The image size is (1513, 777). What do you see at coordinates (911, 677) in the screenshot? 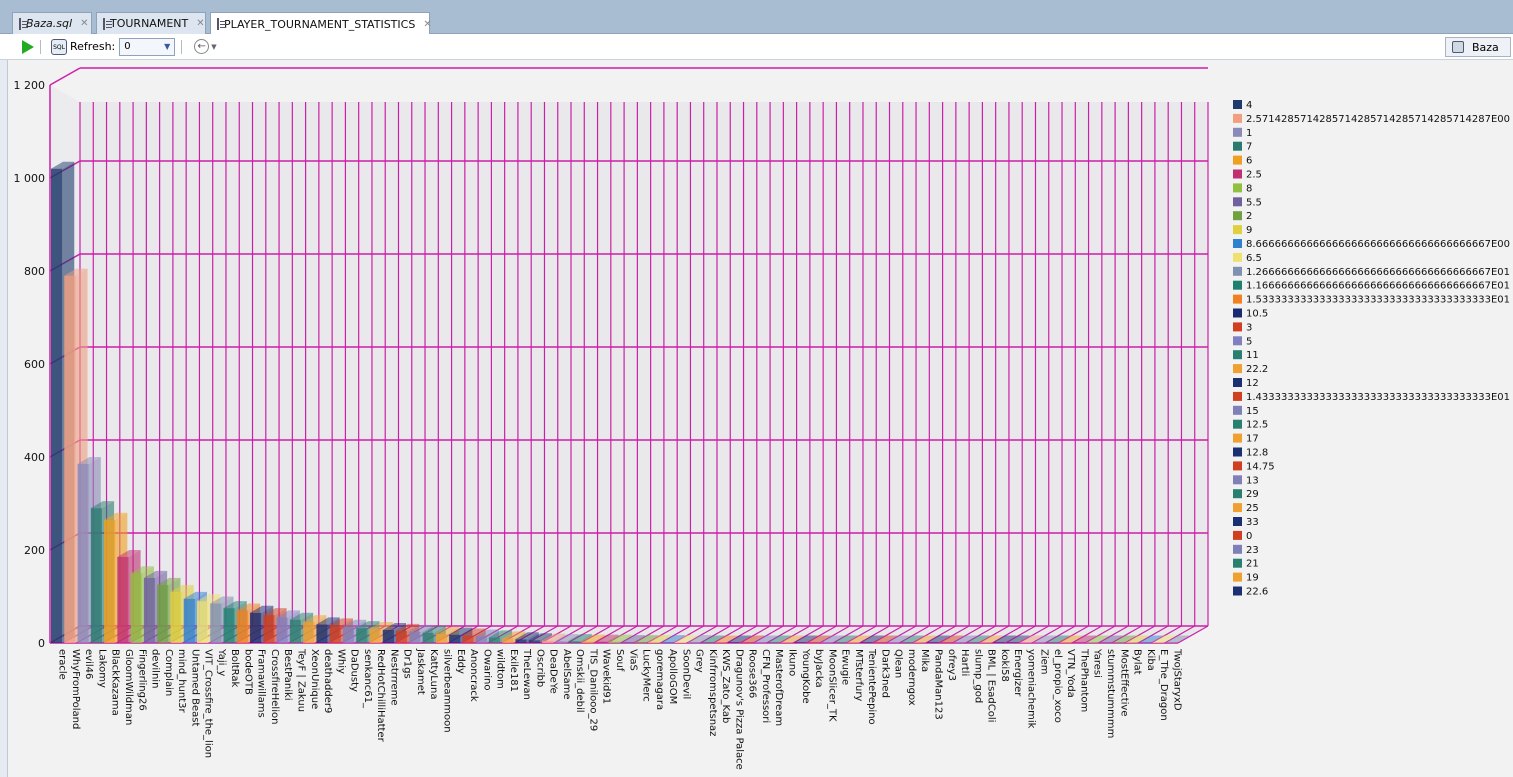
I see `x-tick-label: moderngox` at bounding box center [911, 677].